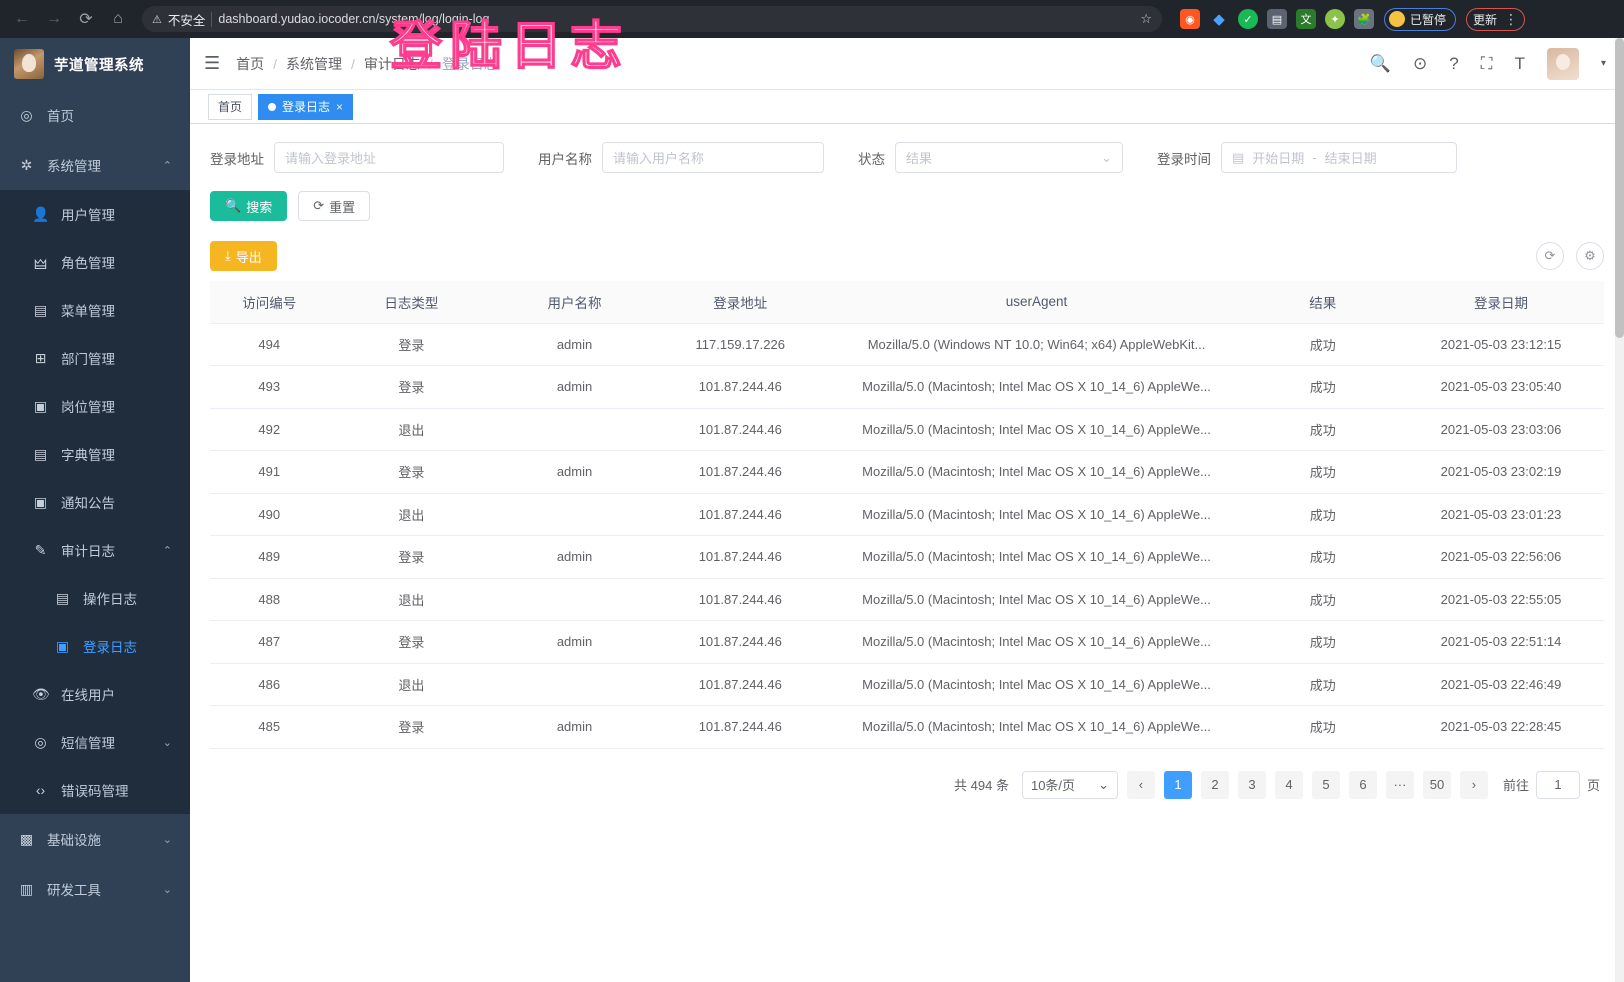 The image size is (1624, 982). I want to click on date-range-picker: ▤ 开始日期 - 结束日期, so click(1339, 157).